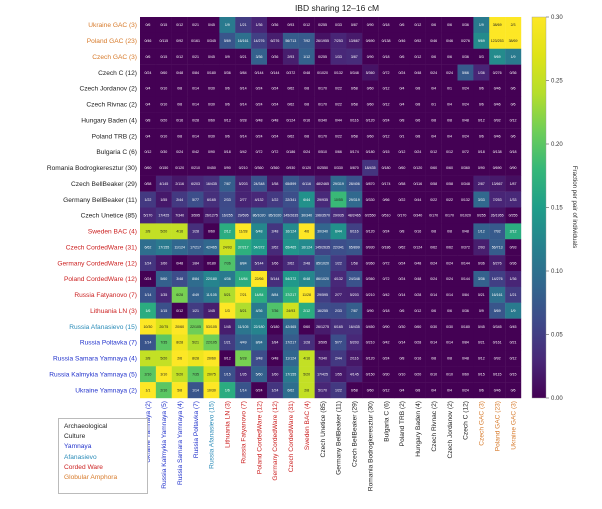 The image size is (602, 509). Describe the element at coordinates (306, 232) in the screenshot. I see `heatmap-cell-label: 4/6` at that location.